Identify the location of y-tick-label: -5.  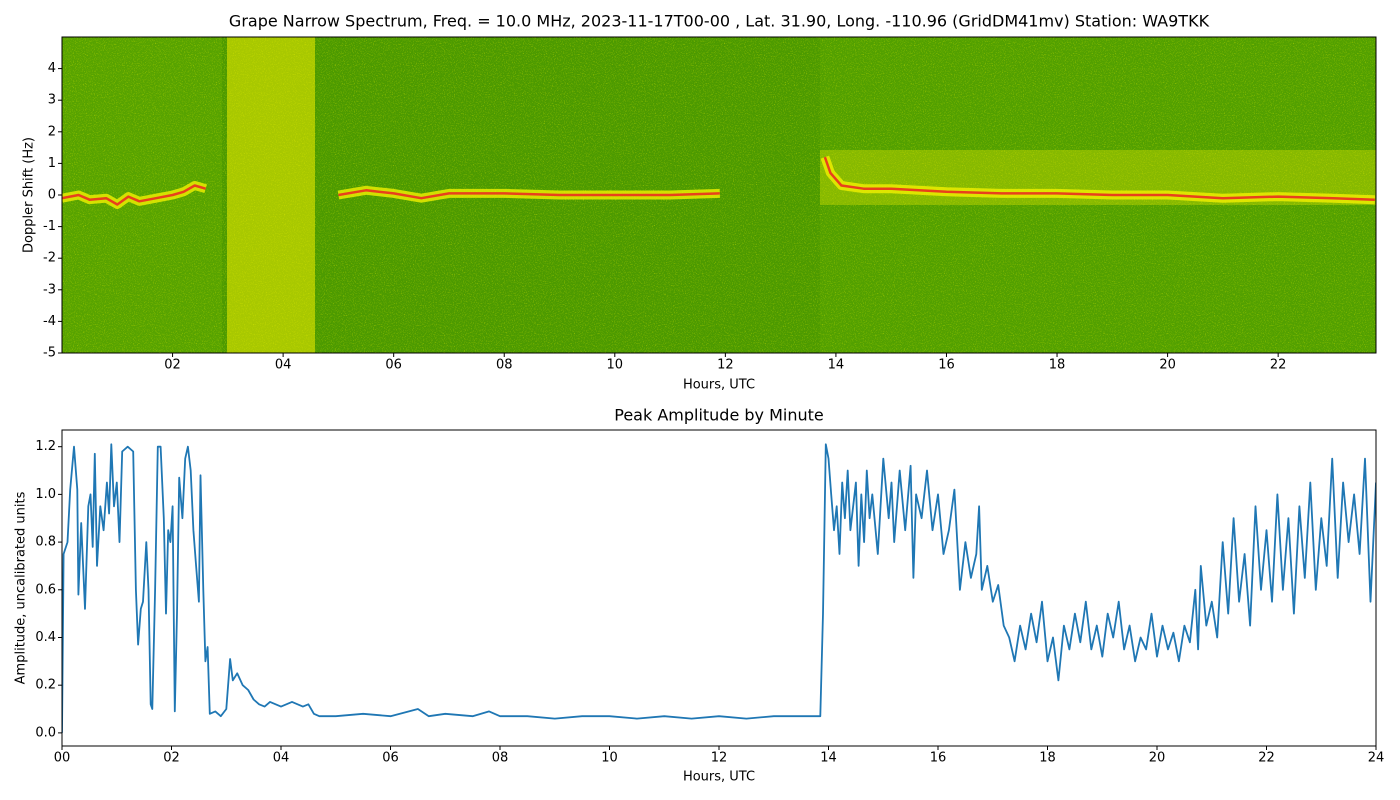
(49, 353).